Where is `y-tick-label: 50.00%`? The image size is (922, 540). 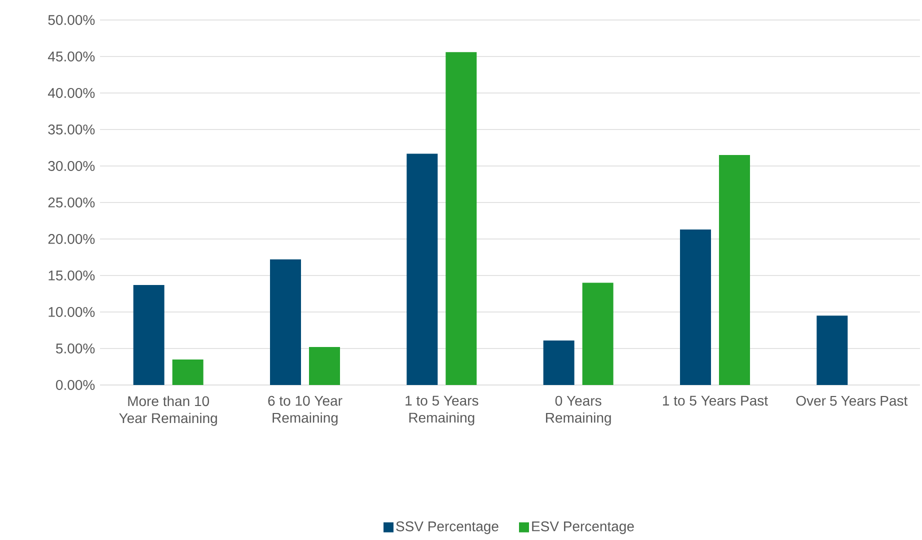
y-tick-label: 50.00% is located at coordinates (71, 20).